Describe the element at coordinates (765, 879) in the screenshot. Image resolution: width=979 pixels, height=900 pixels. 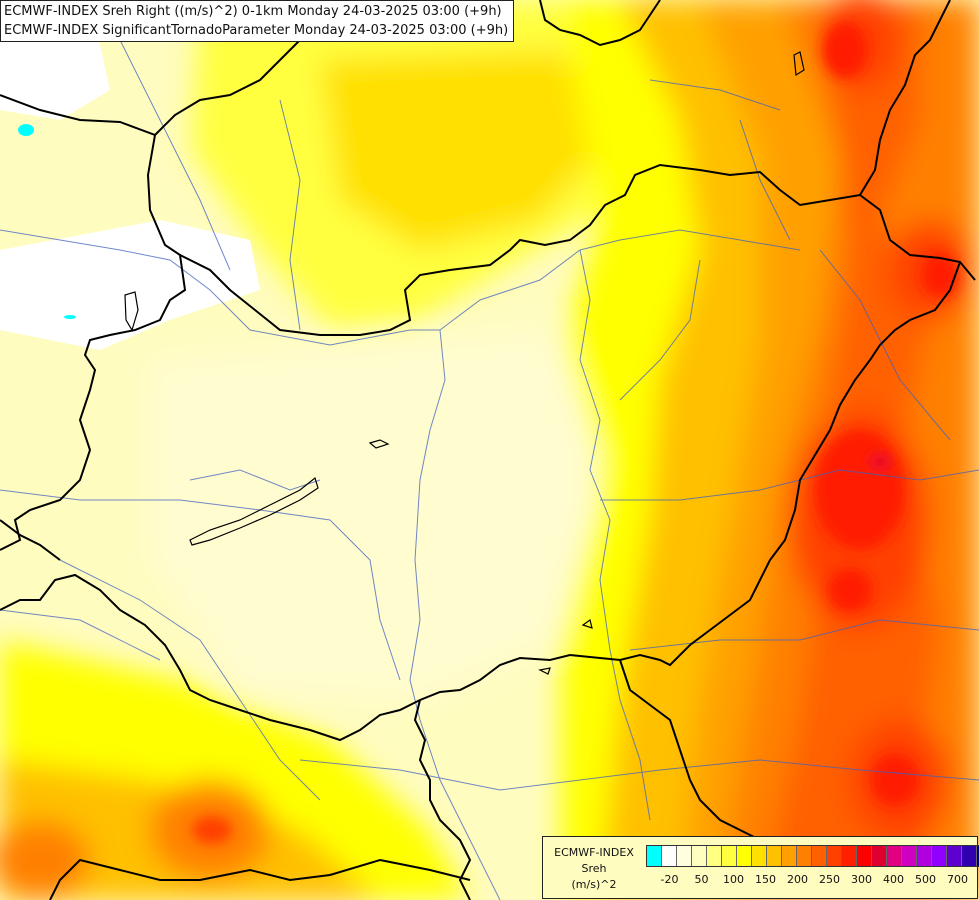
I see `legend-tick-label: 150` at that location.